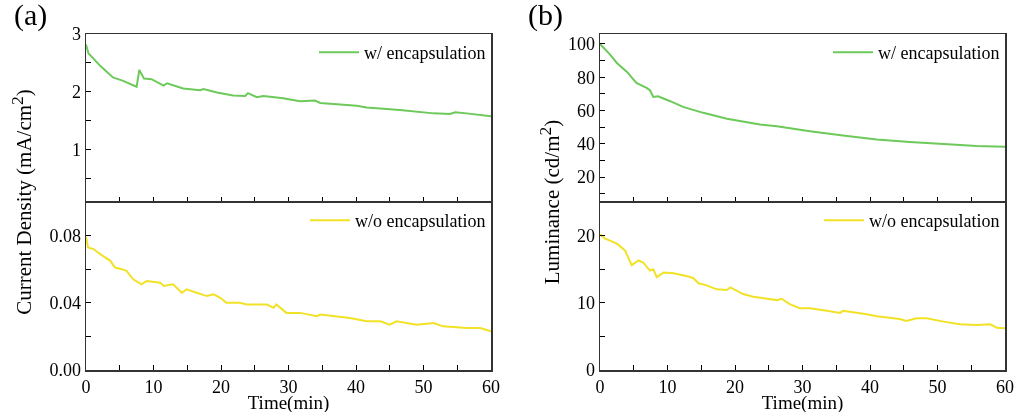 The width and height of the screenshot is (1016, 412). I want to click on y-tick-label: 100, so click(581, 44).